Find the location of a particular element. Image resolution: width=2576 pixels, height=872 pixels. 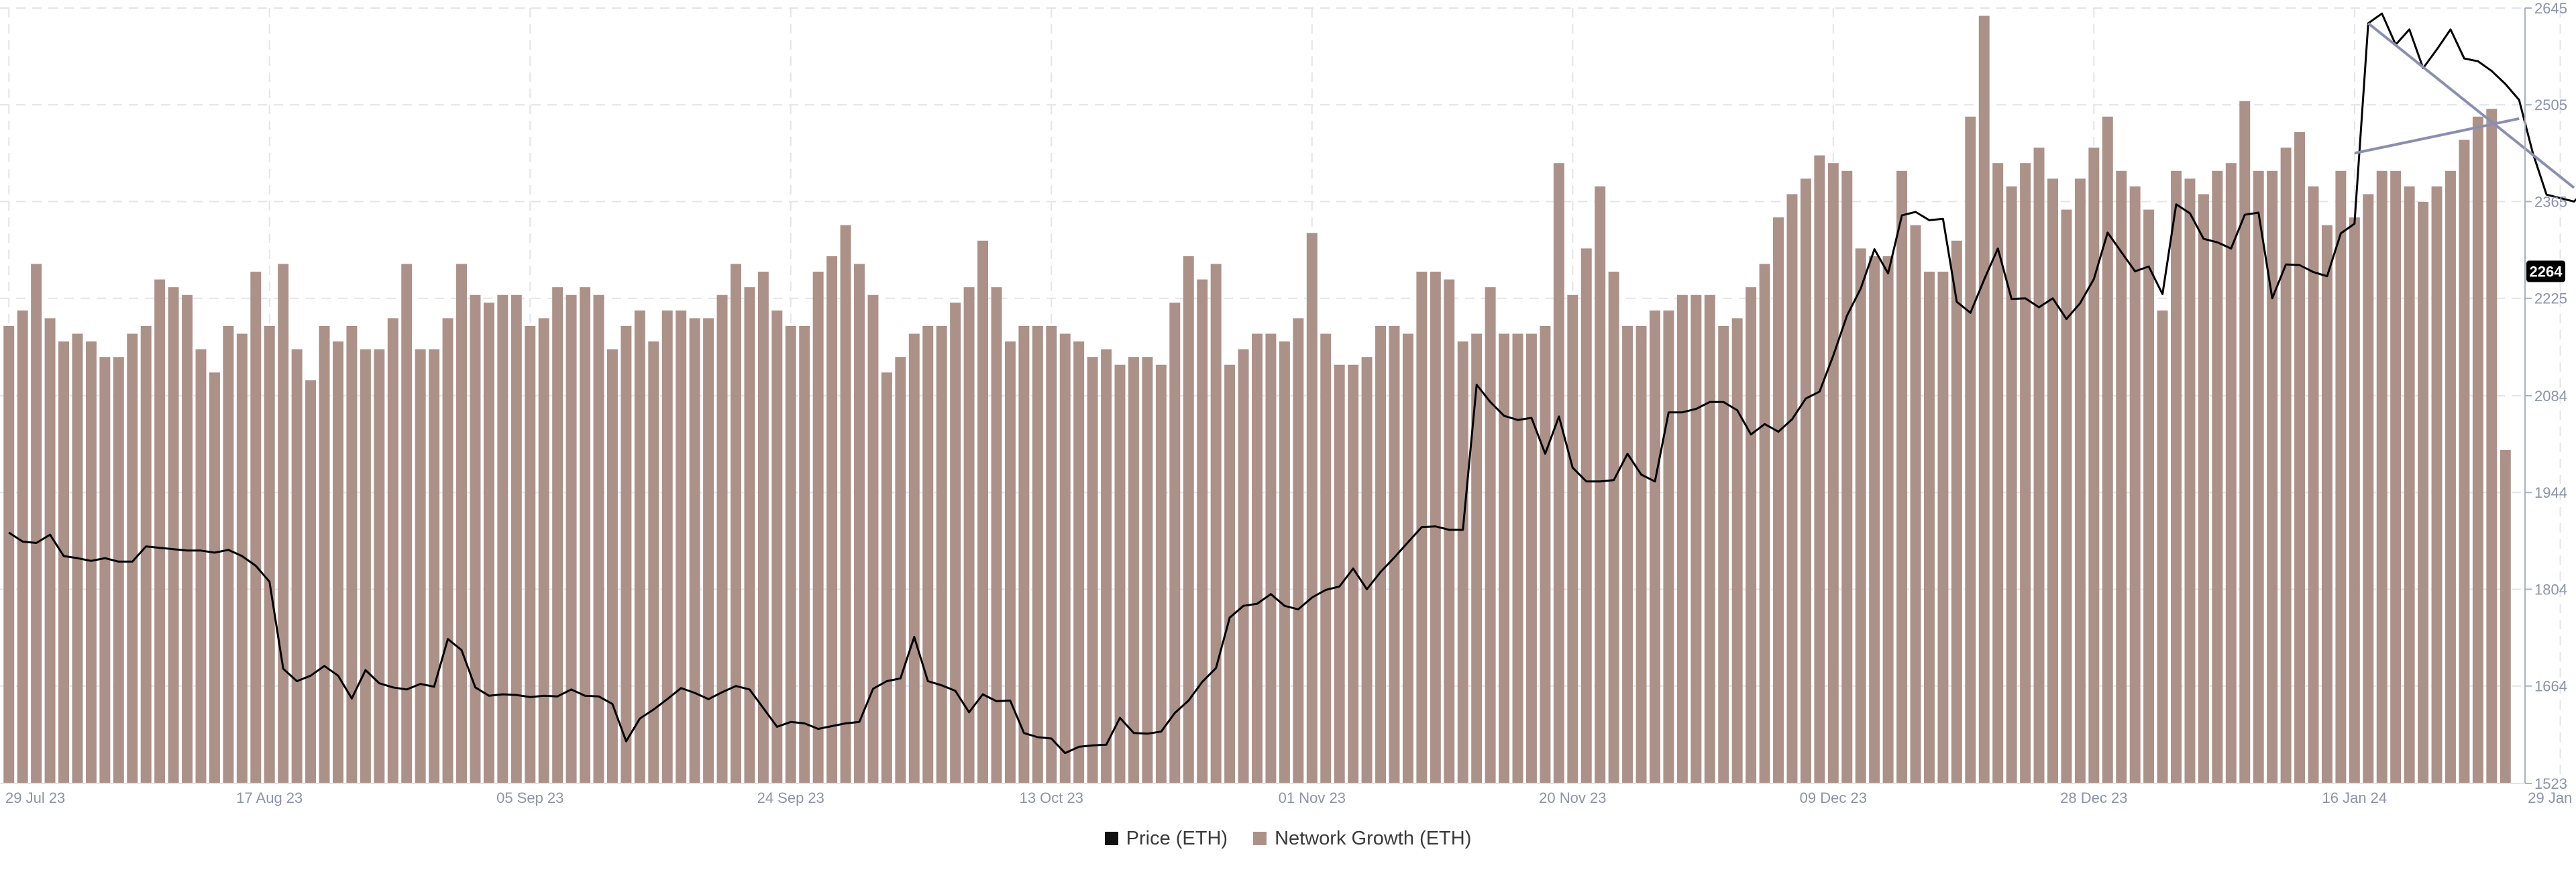

x-tick-label: 28 Dec 23 is located at coordinates (2093, 798).